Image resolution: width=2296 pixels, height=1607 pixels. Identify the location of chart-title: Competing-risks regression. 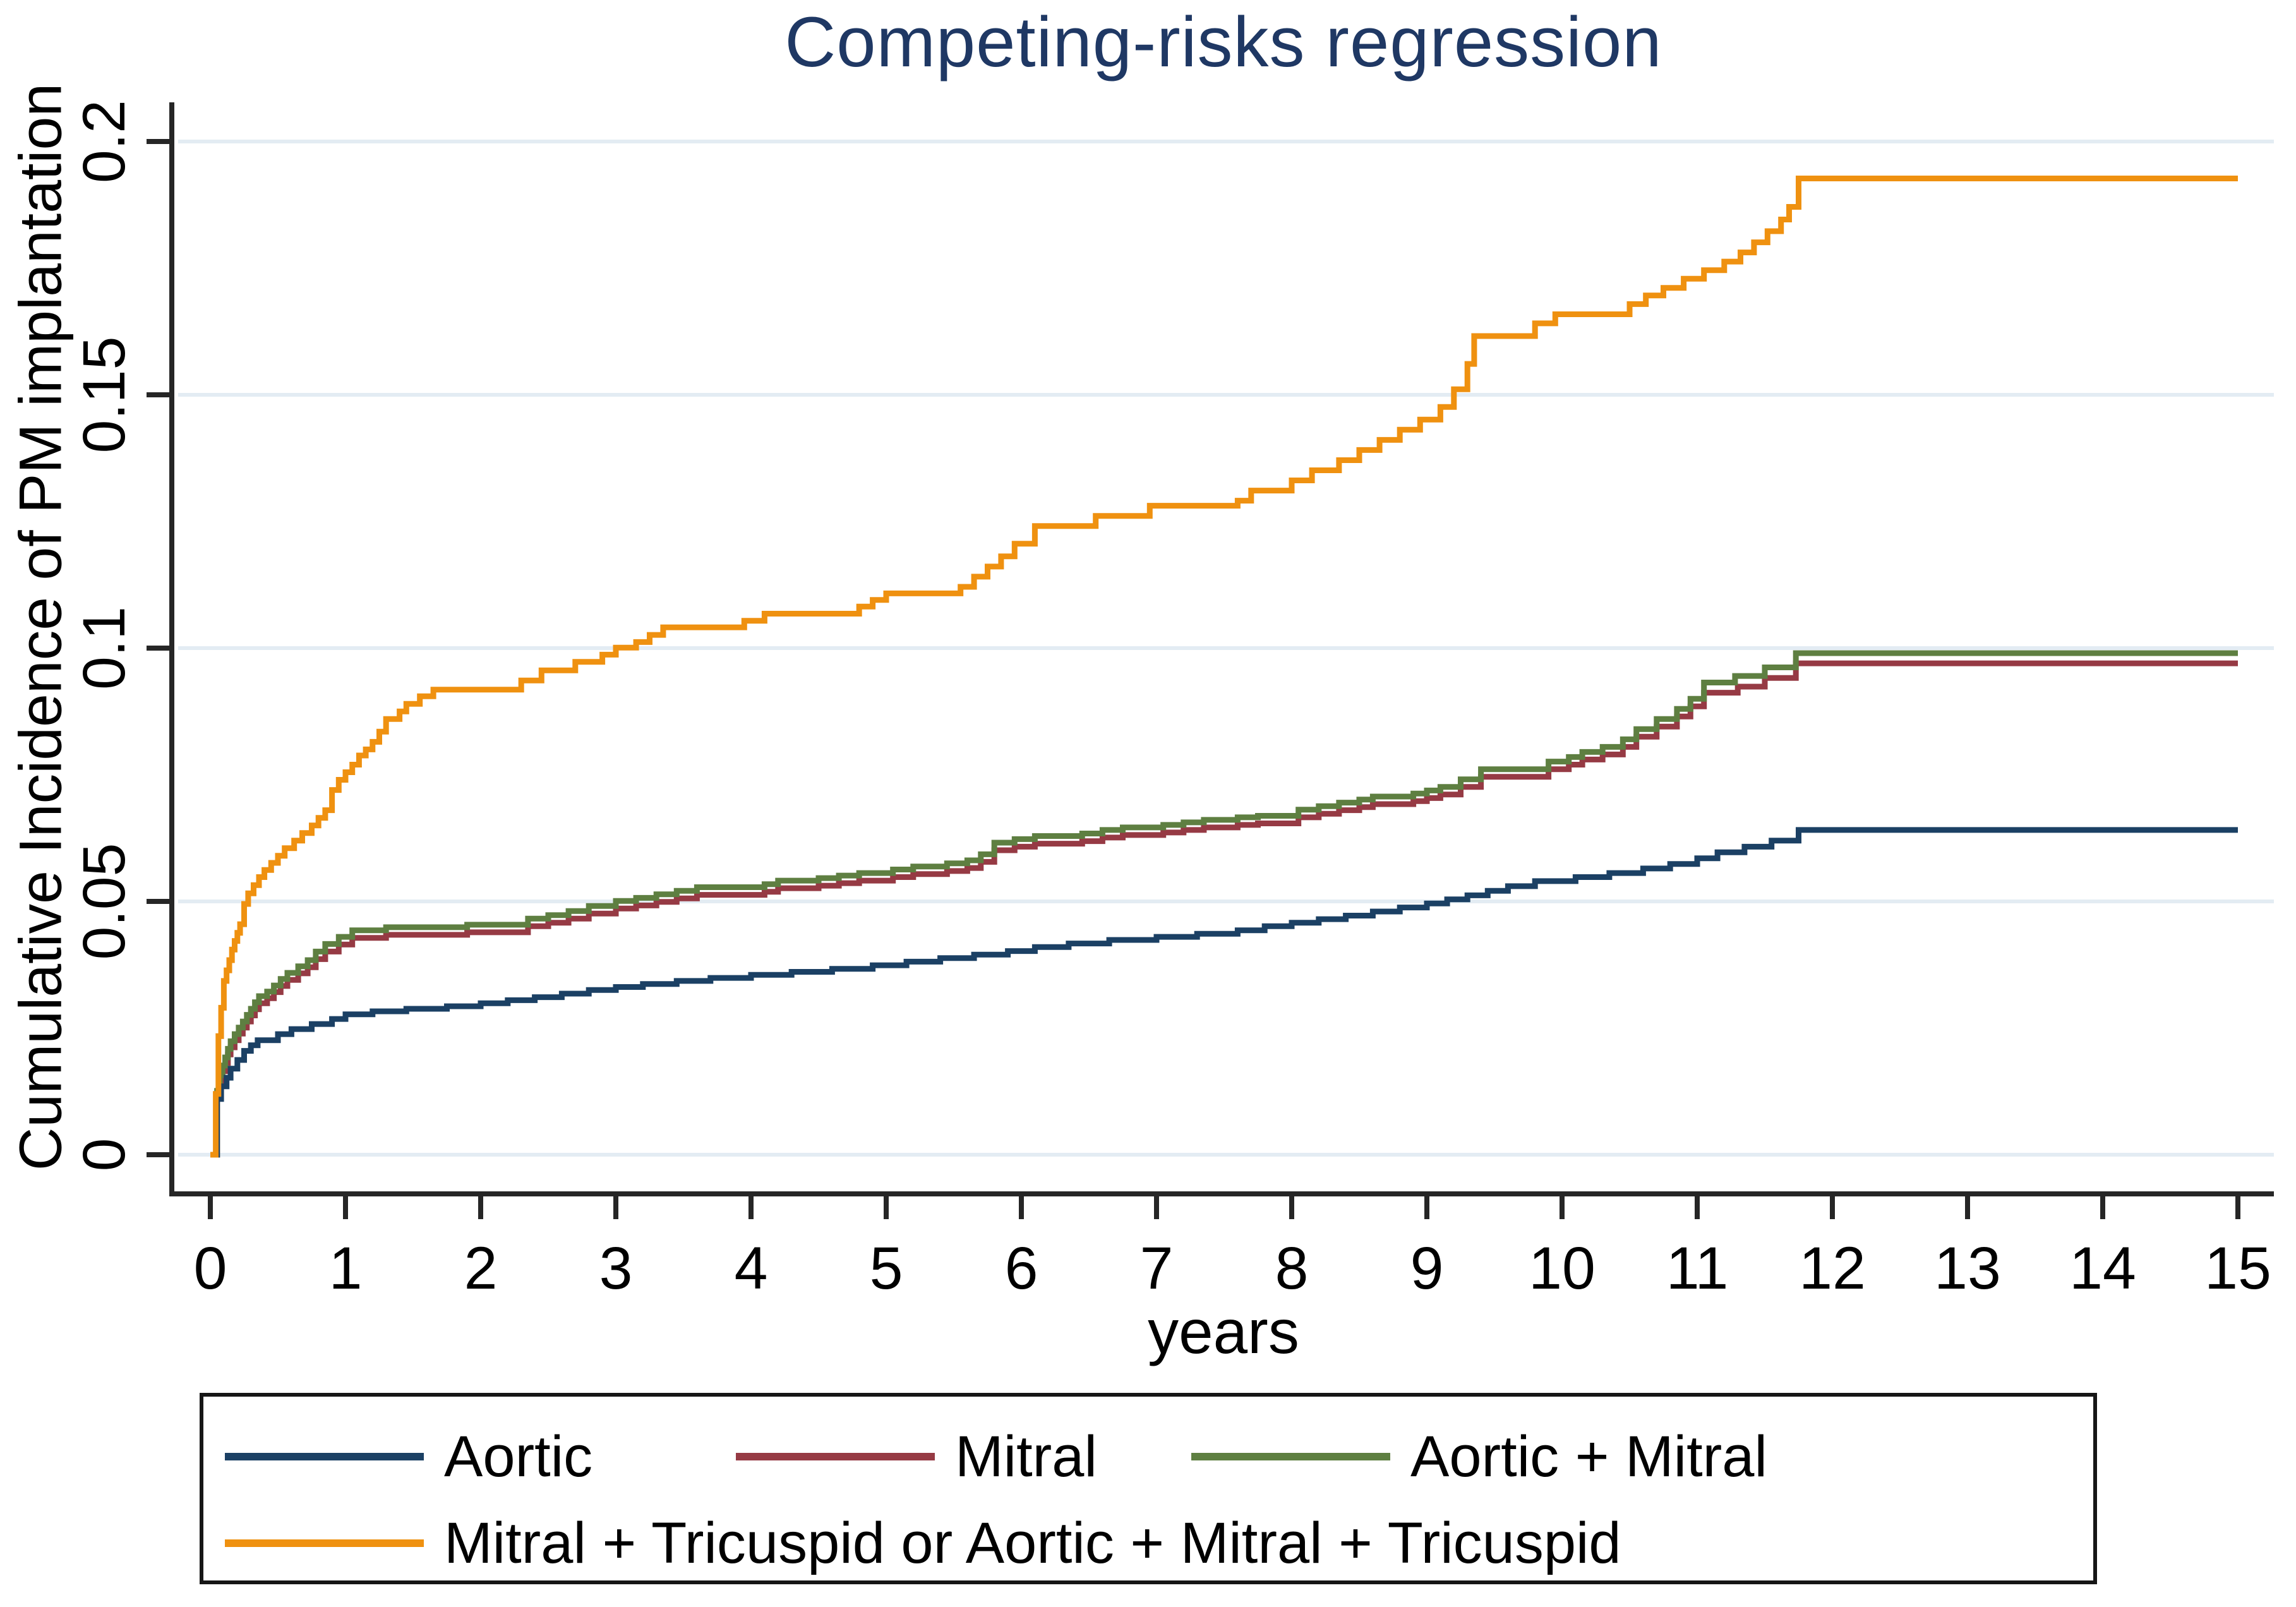
(1223, 42).